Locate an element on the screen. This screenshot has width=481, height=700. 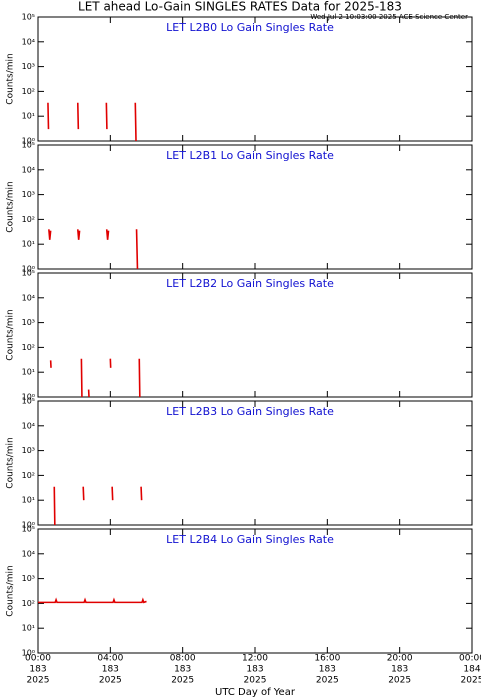
x-tick-label: 16:00 is located at coordinates (327, 659).